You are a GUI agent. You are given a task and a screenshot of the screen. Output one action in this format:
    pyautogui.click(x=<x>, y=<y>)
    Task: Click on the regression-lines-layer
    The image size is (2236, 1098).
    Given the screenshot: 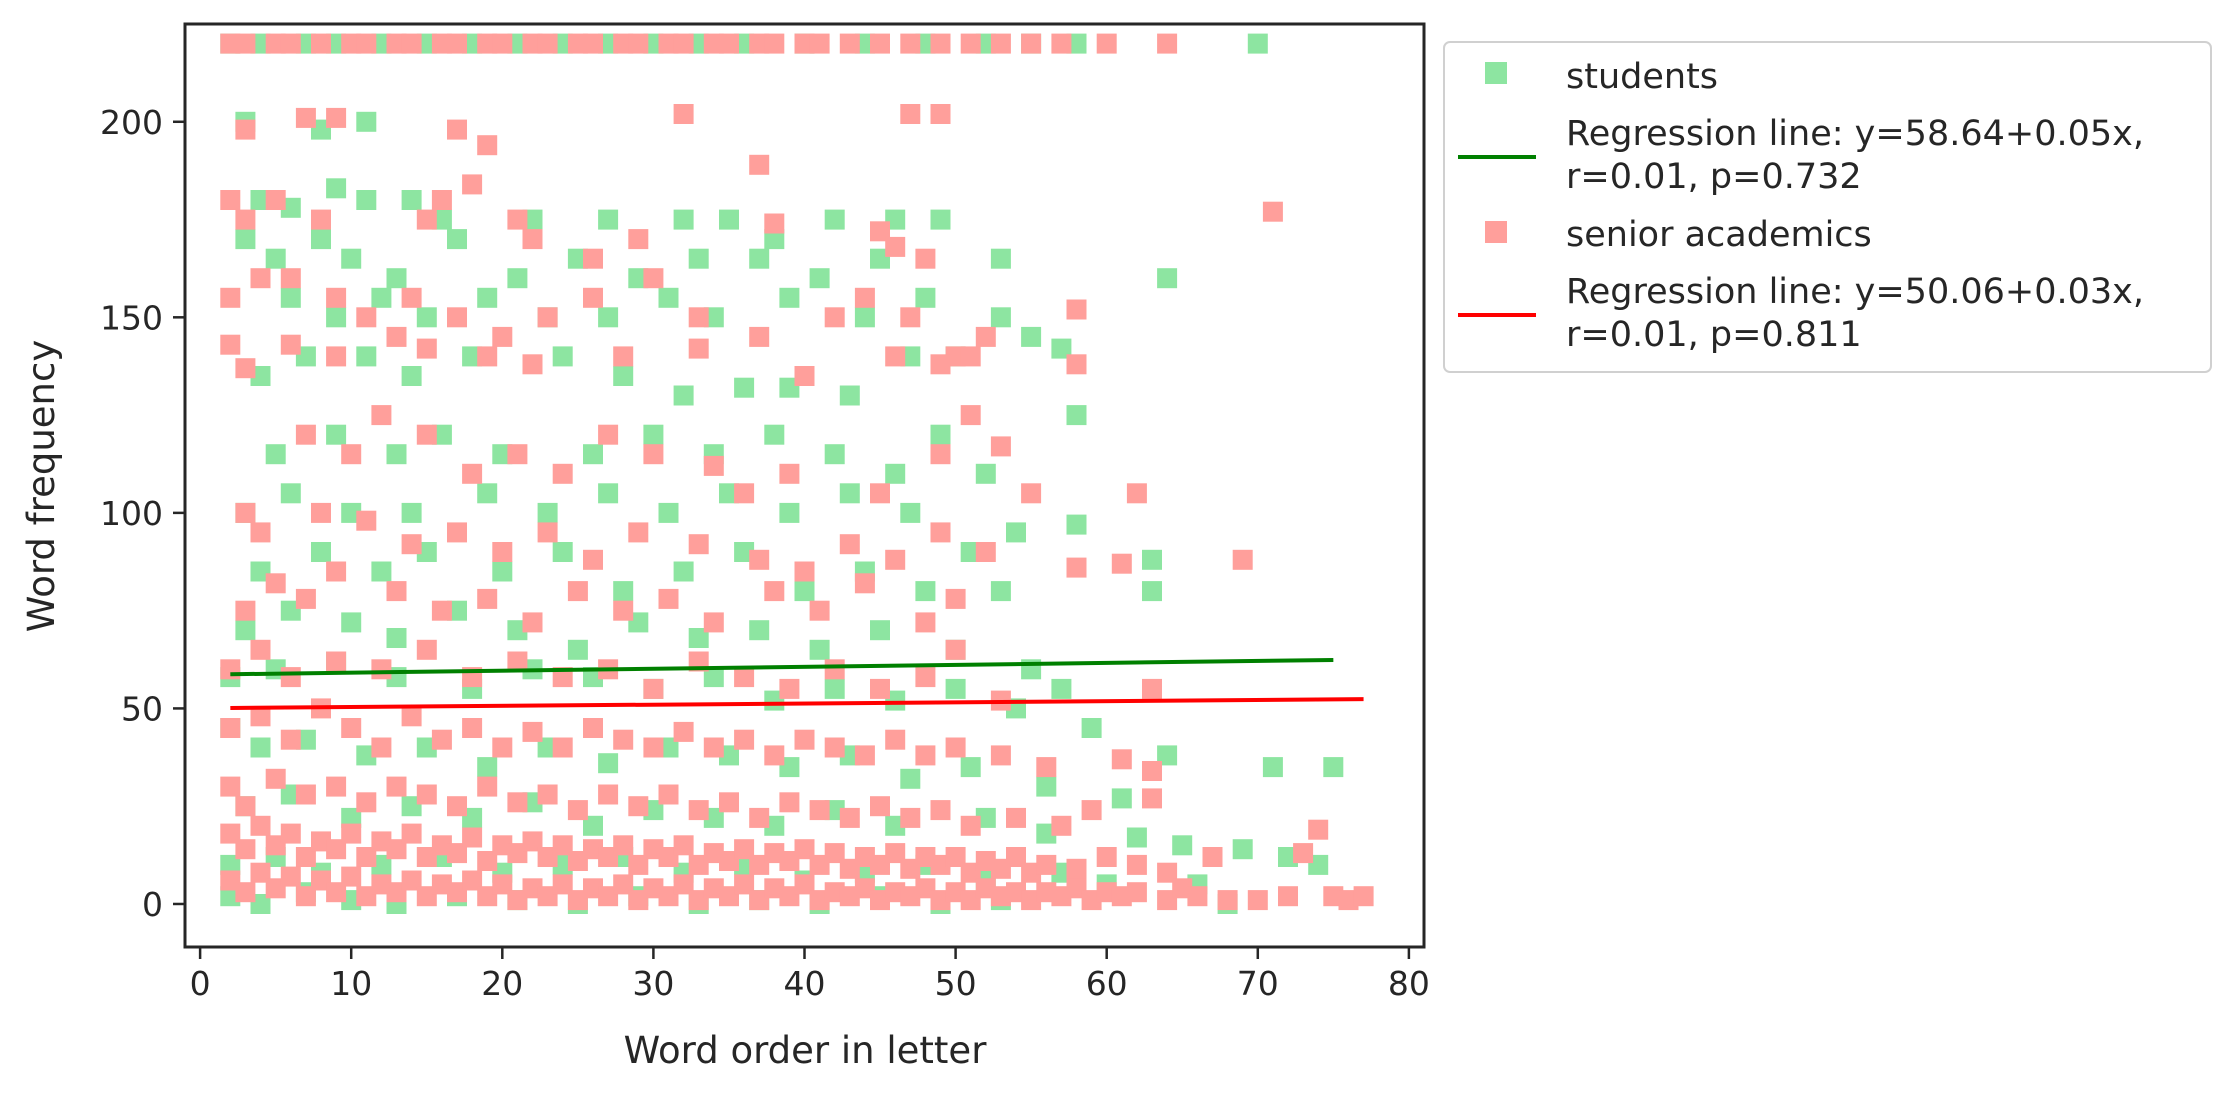 What is the action you would take?
    pyautogui.click(x=797, y=683)
    